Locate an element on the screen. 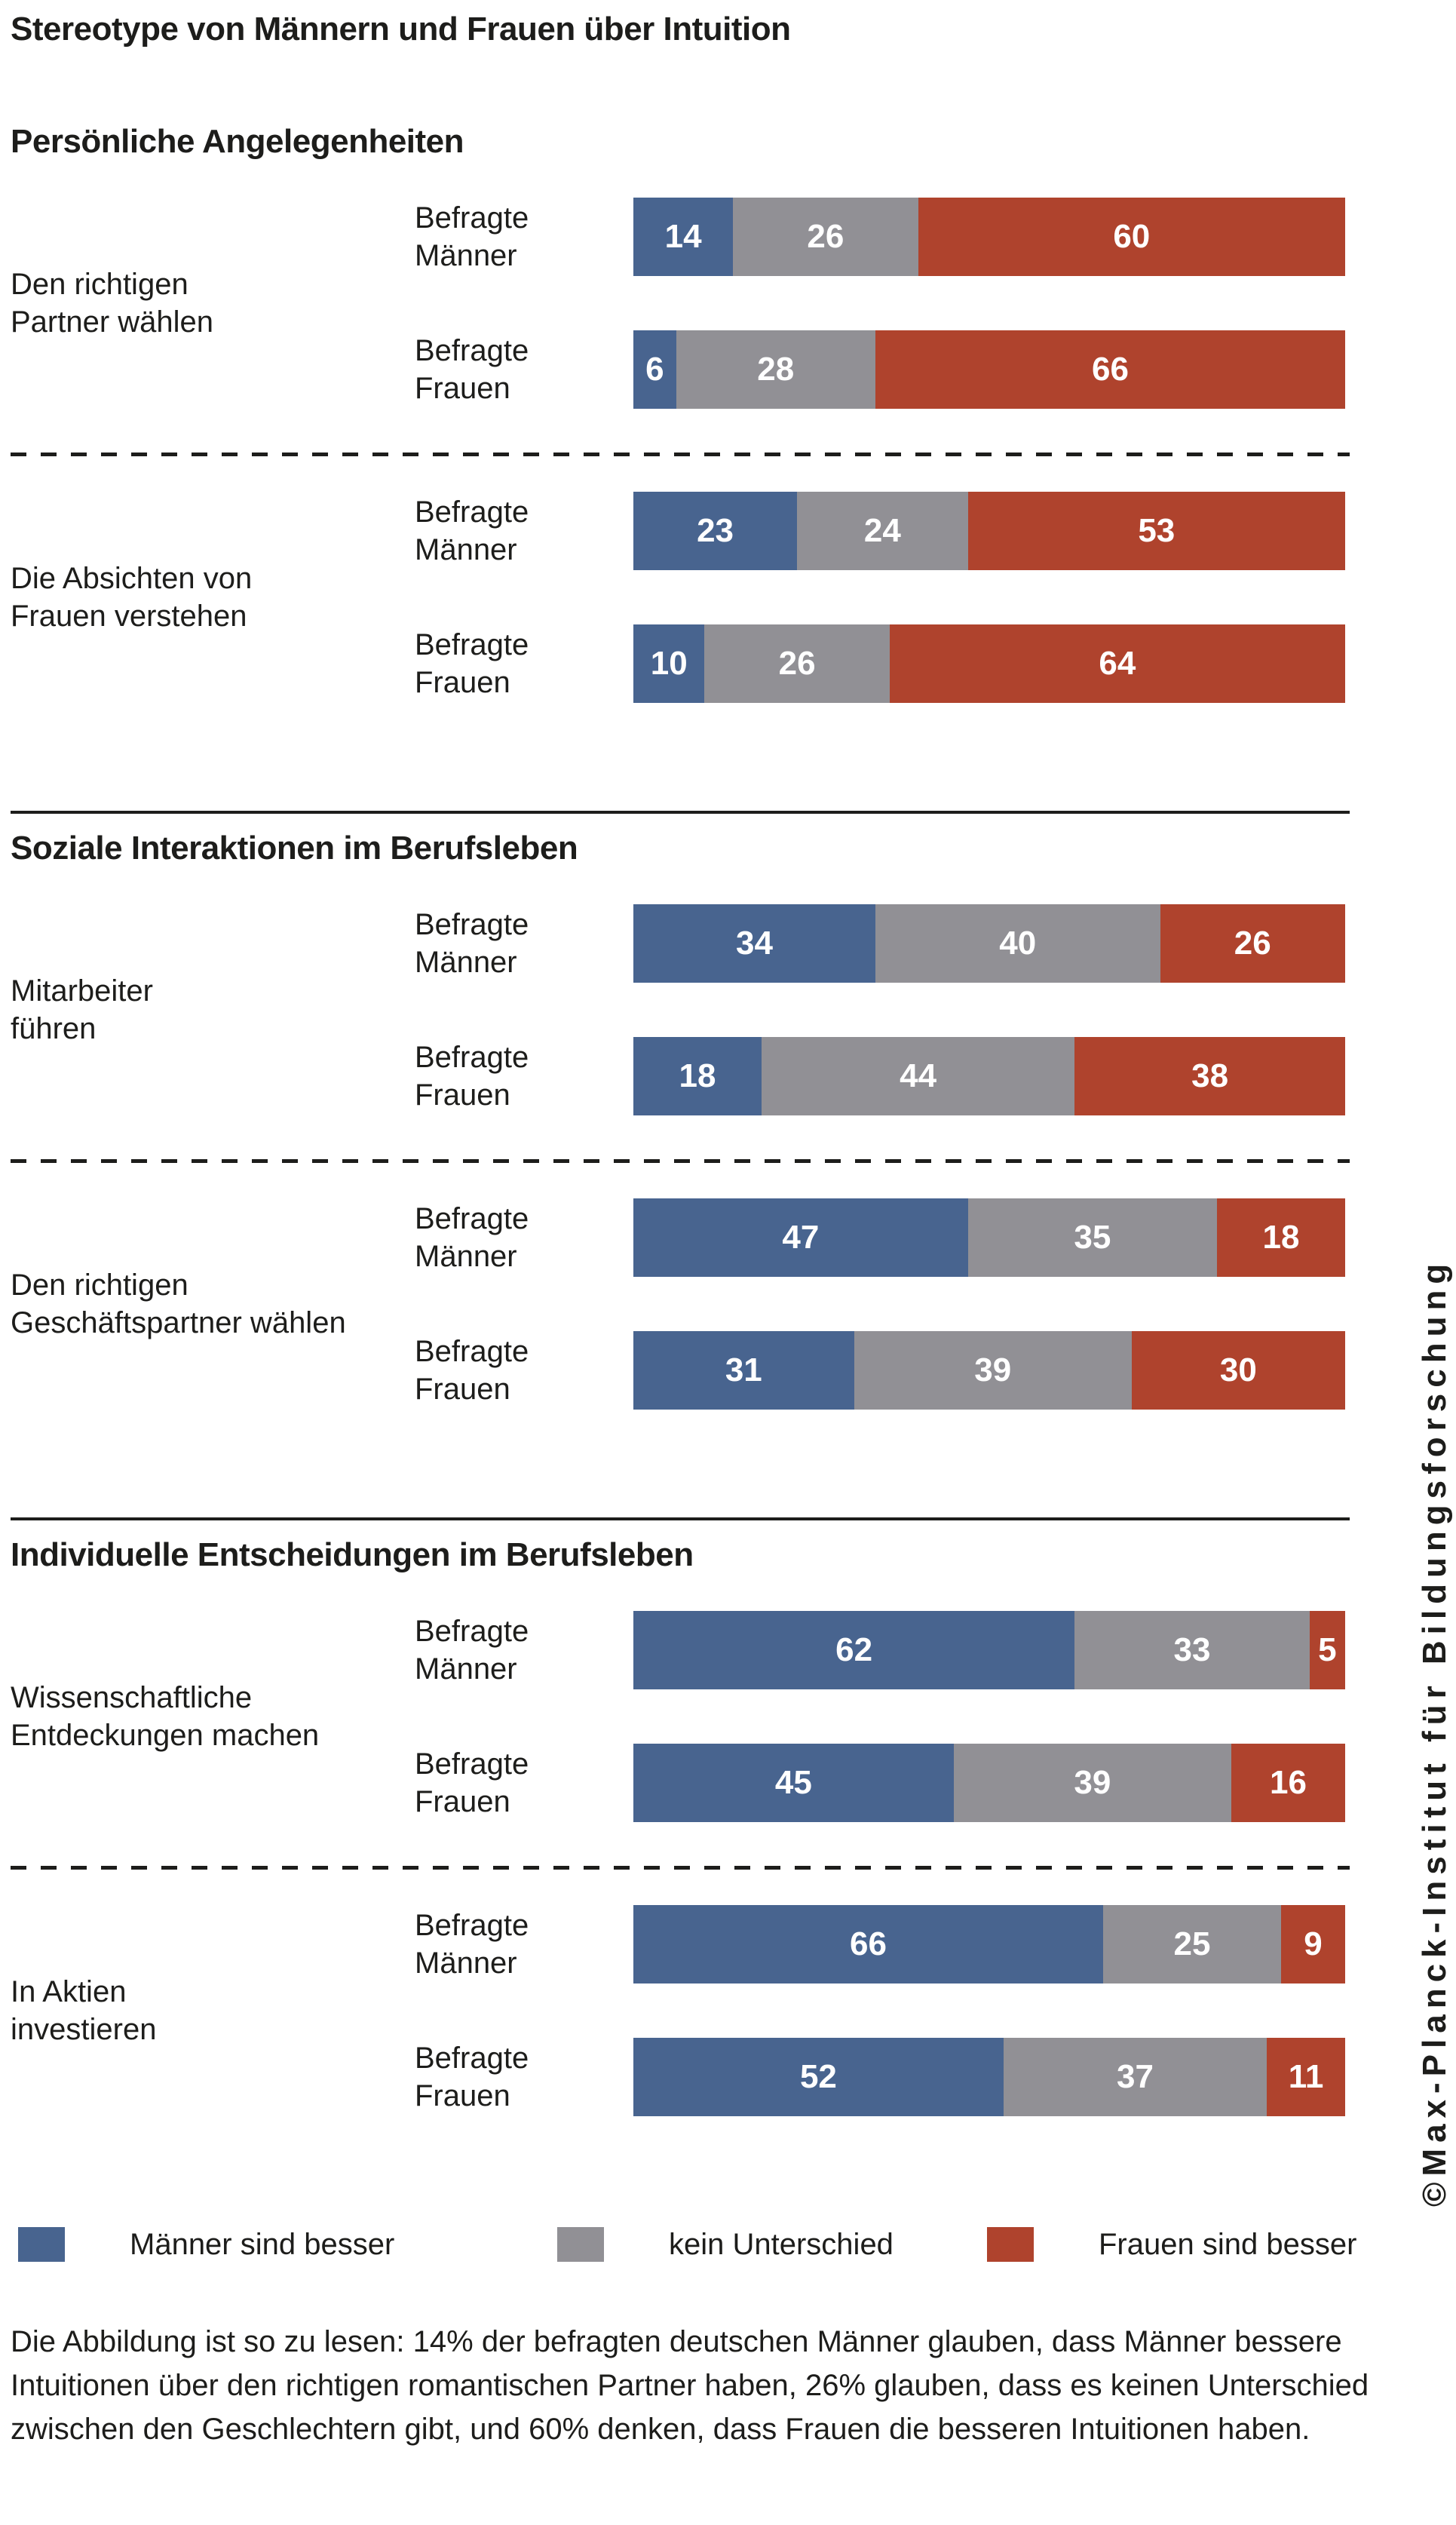 The height and width of the screenshot is (2525, 1456). bar-row: Befragte Frauen 31 39 30 is located at coordinates (880, 1370).